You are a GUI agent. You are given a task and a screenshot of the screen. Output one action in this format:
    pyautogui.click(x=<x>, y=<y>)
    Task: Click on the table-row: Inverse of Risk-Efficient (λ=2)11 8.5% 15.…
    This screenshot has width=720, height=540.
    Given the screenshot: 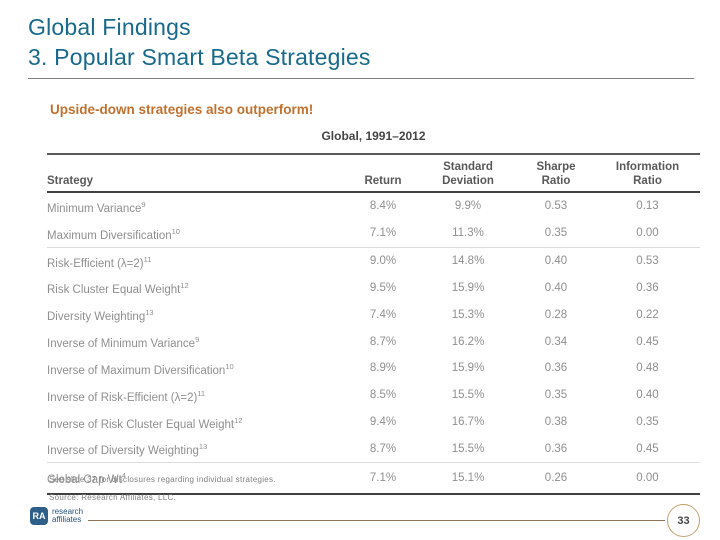 What is the action you would take?
    pyautogui.click(x=373, y=395)
    